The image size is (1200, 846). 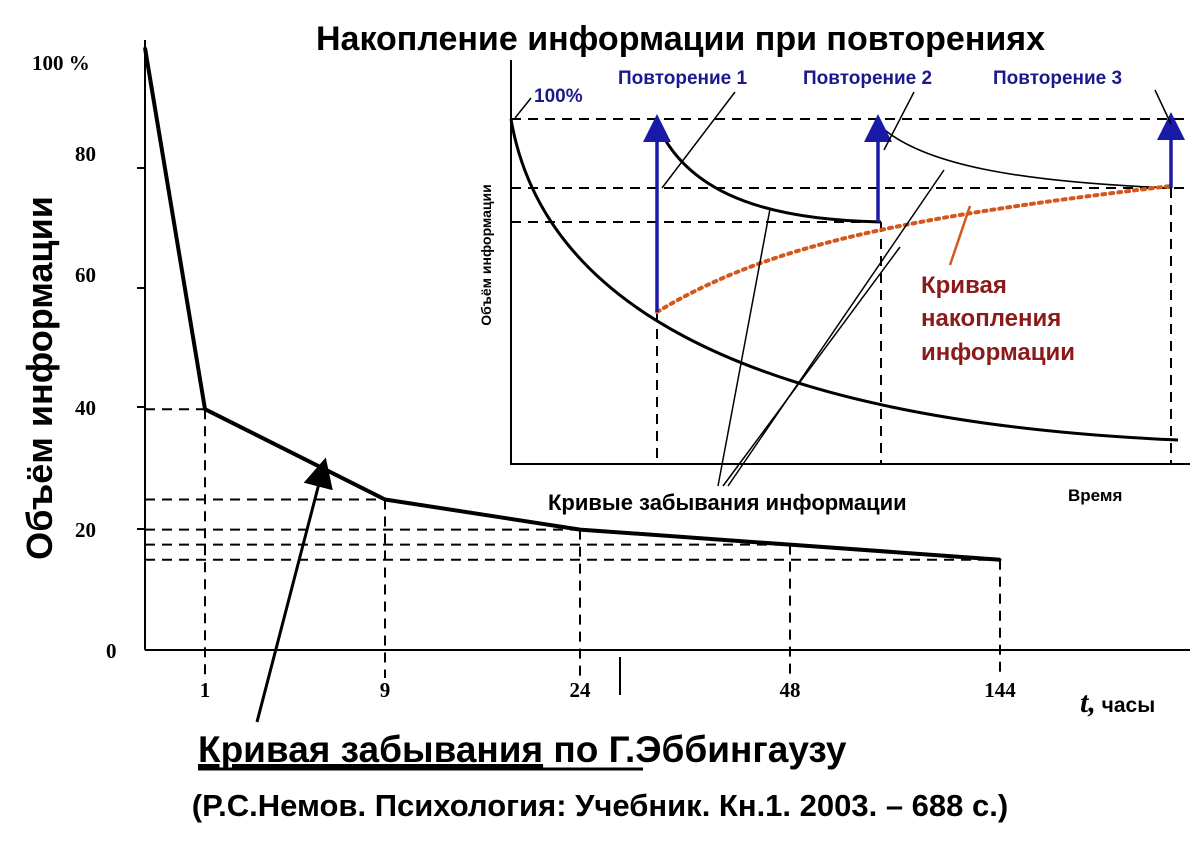 What do you see at coordinates (85, 530) in the screenshot?
I see `y-tick-label: 20` at bounding box center [85, 530].